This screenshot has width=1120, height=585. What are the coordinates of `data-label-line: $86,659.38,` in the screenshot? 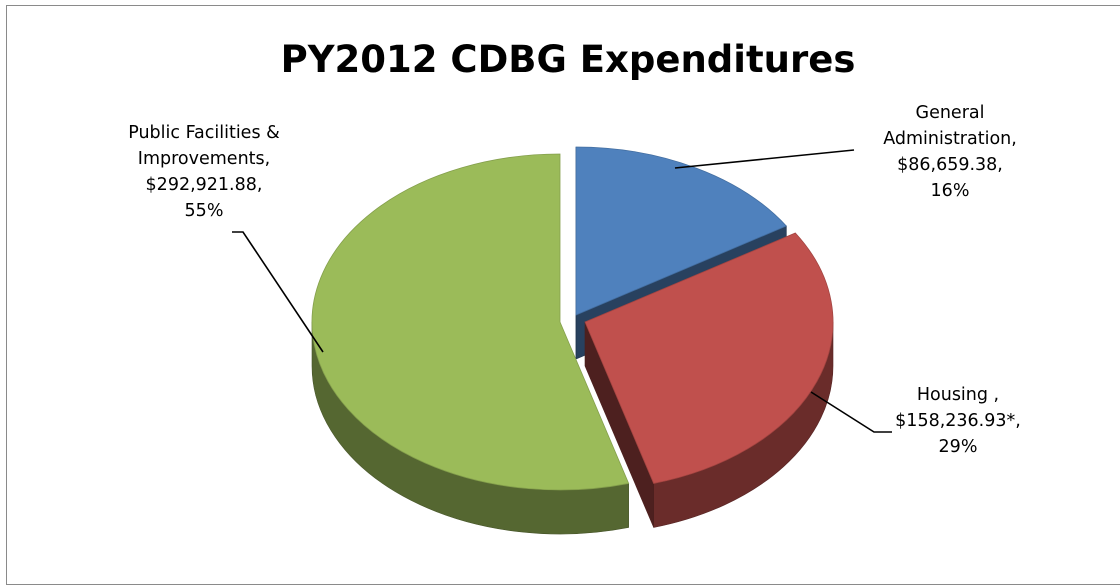 It's located at (950, 165).